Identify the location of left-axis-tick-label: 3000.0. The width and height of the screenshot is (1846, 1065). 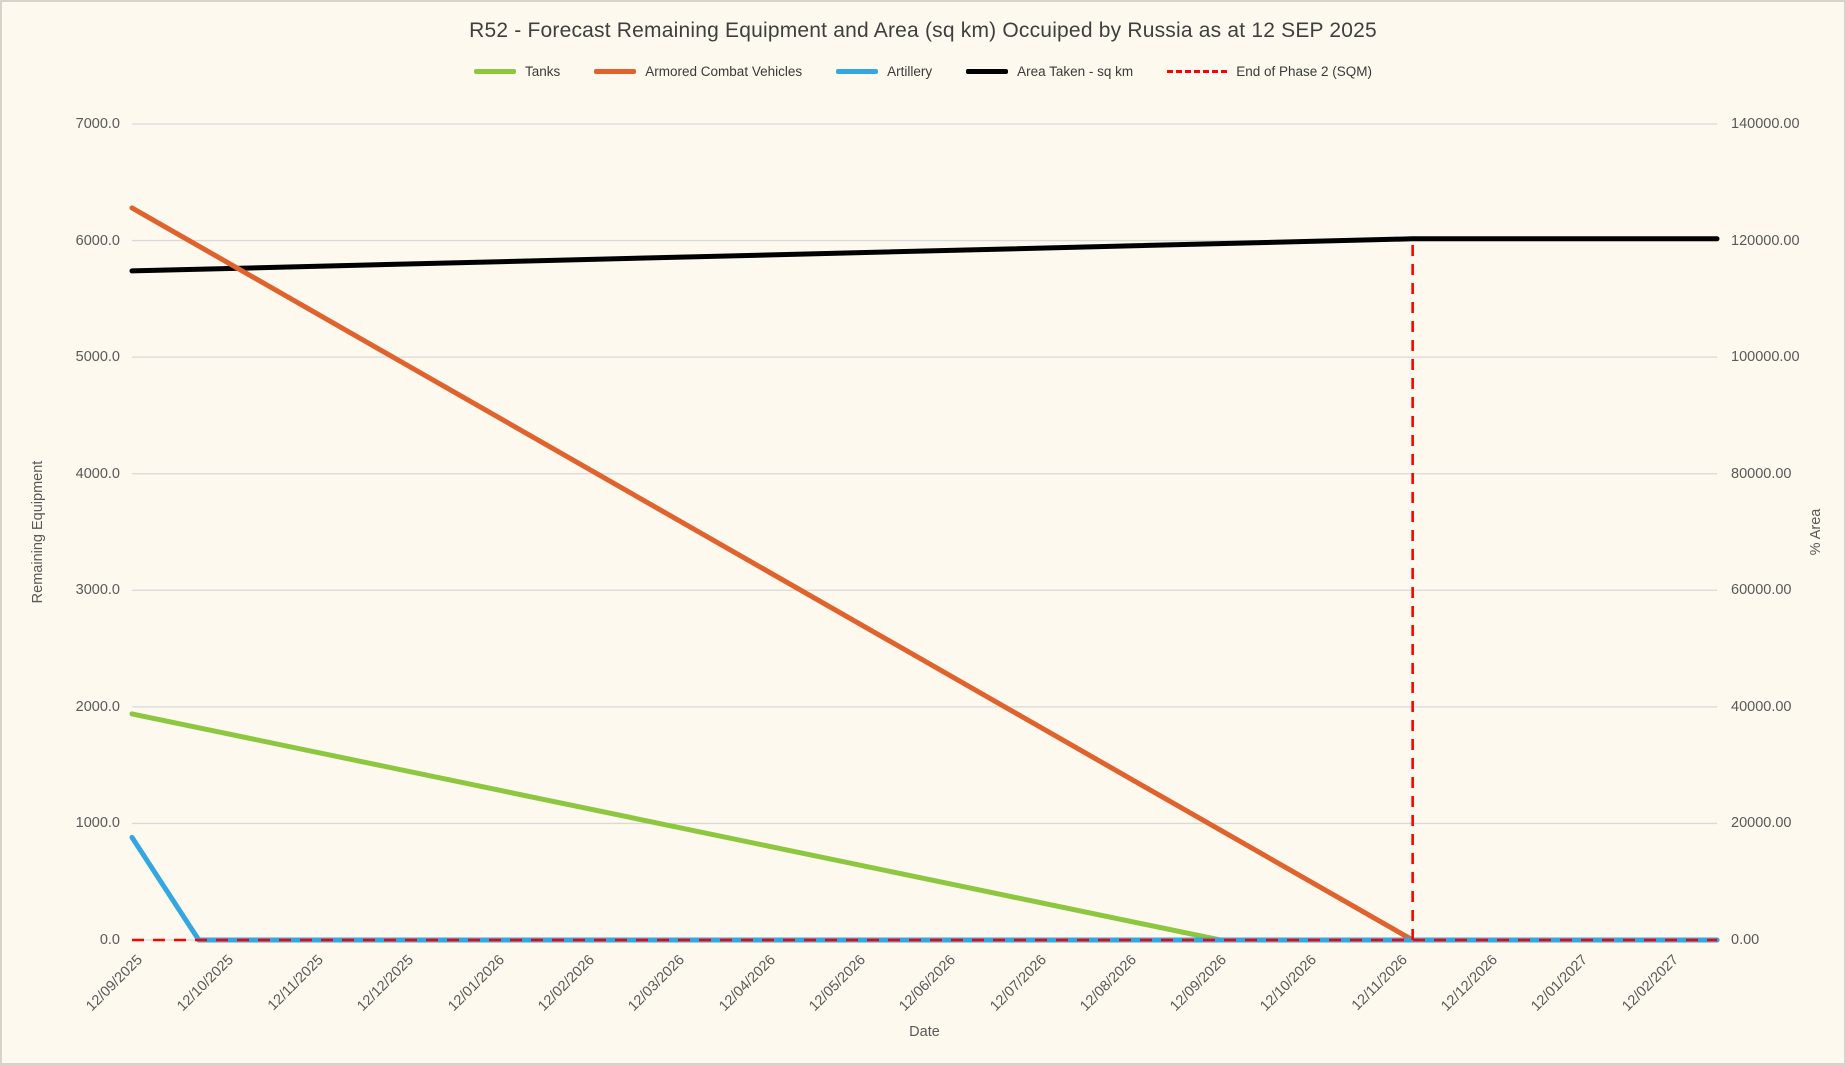
(97, 590).